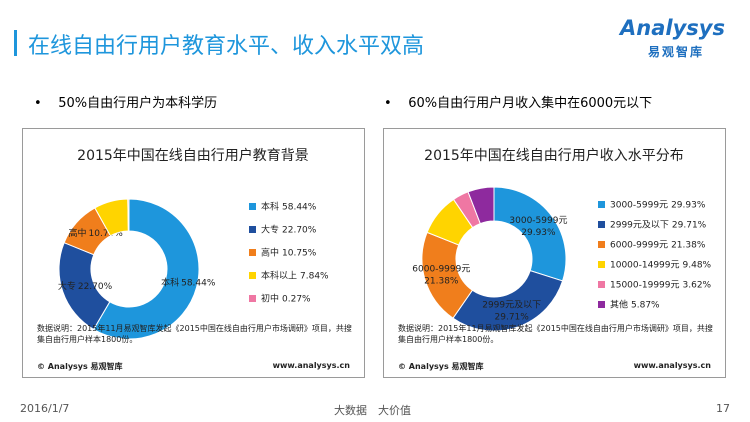 This screenshot has height=422, width=750. Describe the element at coordinates (538, 221) in the screenshot. I see `slice-label: 3000-5999元` at that location.